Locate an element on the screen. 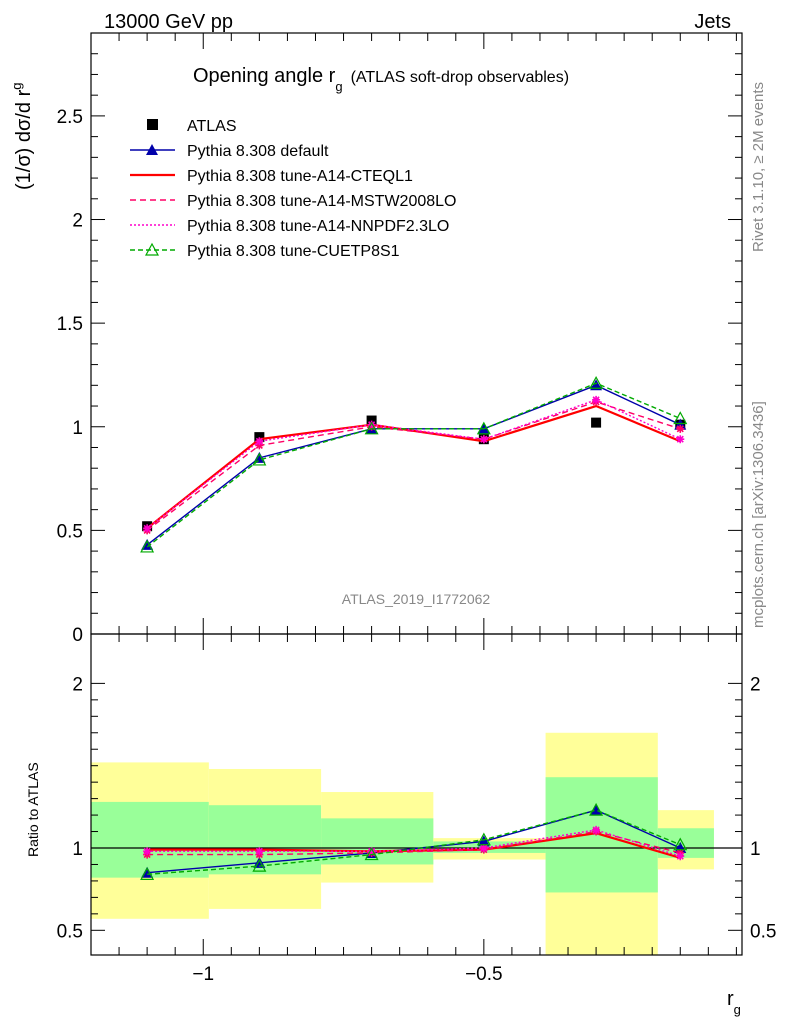 This screenshot has height=1024, width=786. y-tick-label: 1 is located at coordinates (77, 428).